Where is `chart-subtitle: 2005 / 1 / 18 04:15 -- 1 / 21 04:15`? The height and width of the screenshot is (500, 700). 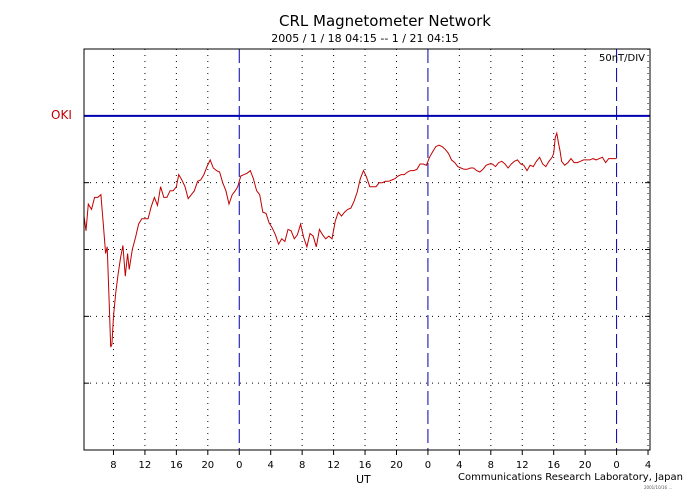 chart-subtitle: 2005 / 1 / 18 04:15 -- 1 / 21 04:15 is located at coordinates (365, 38).